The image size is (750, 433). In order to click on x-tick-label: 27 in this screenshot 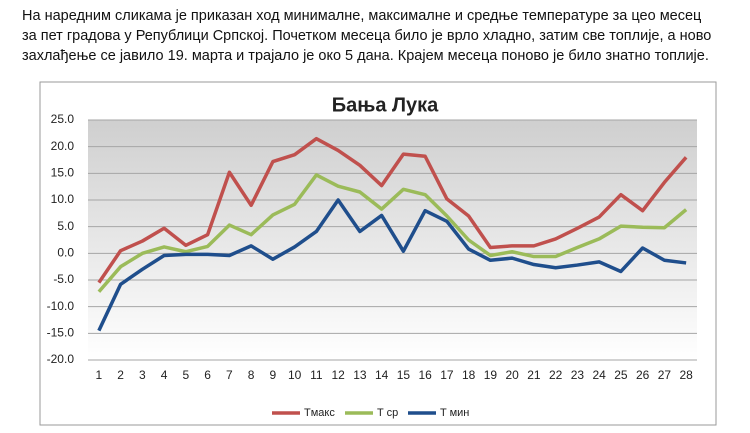, I will do `click(665, 375)`.